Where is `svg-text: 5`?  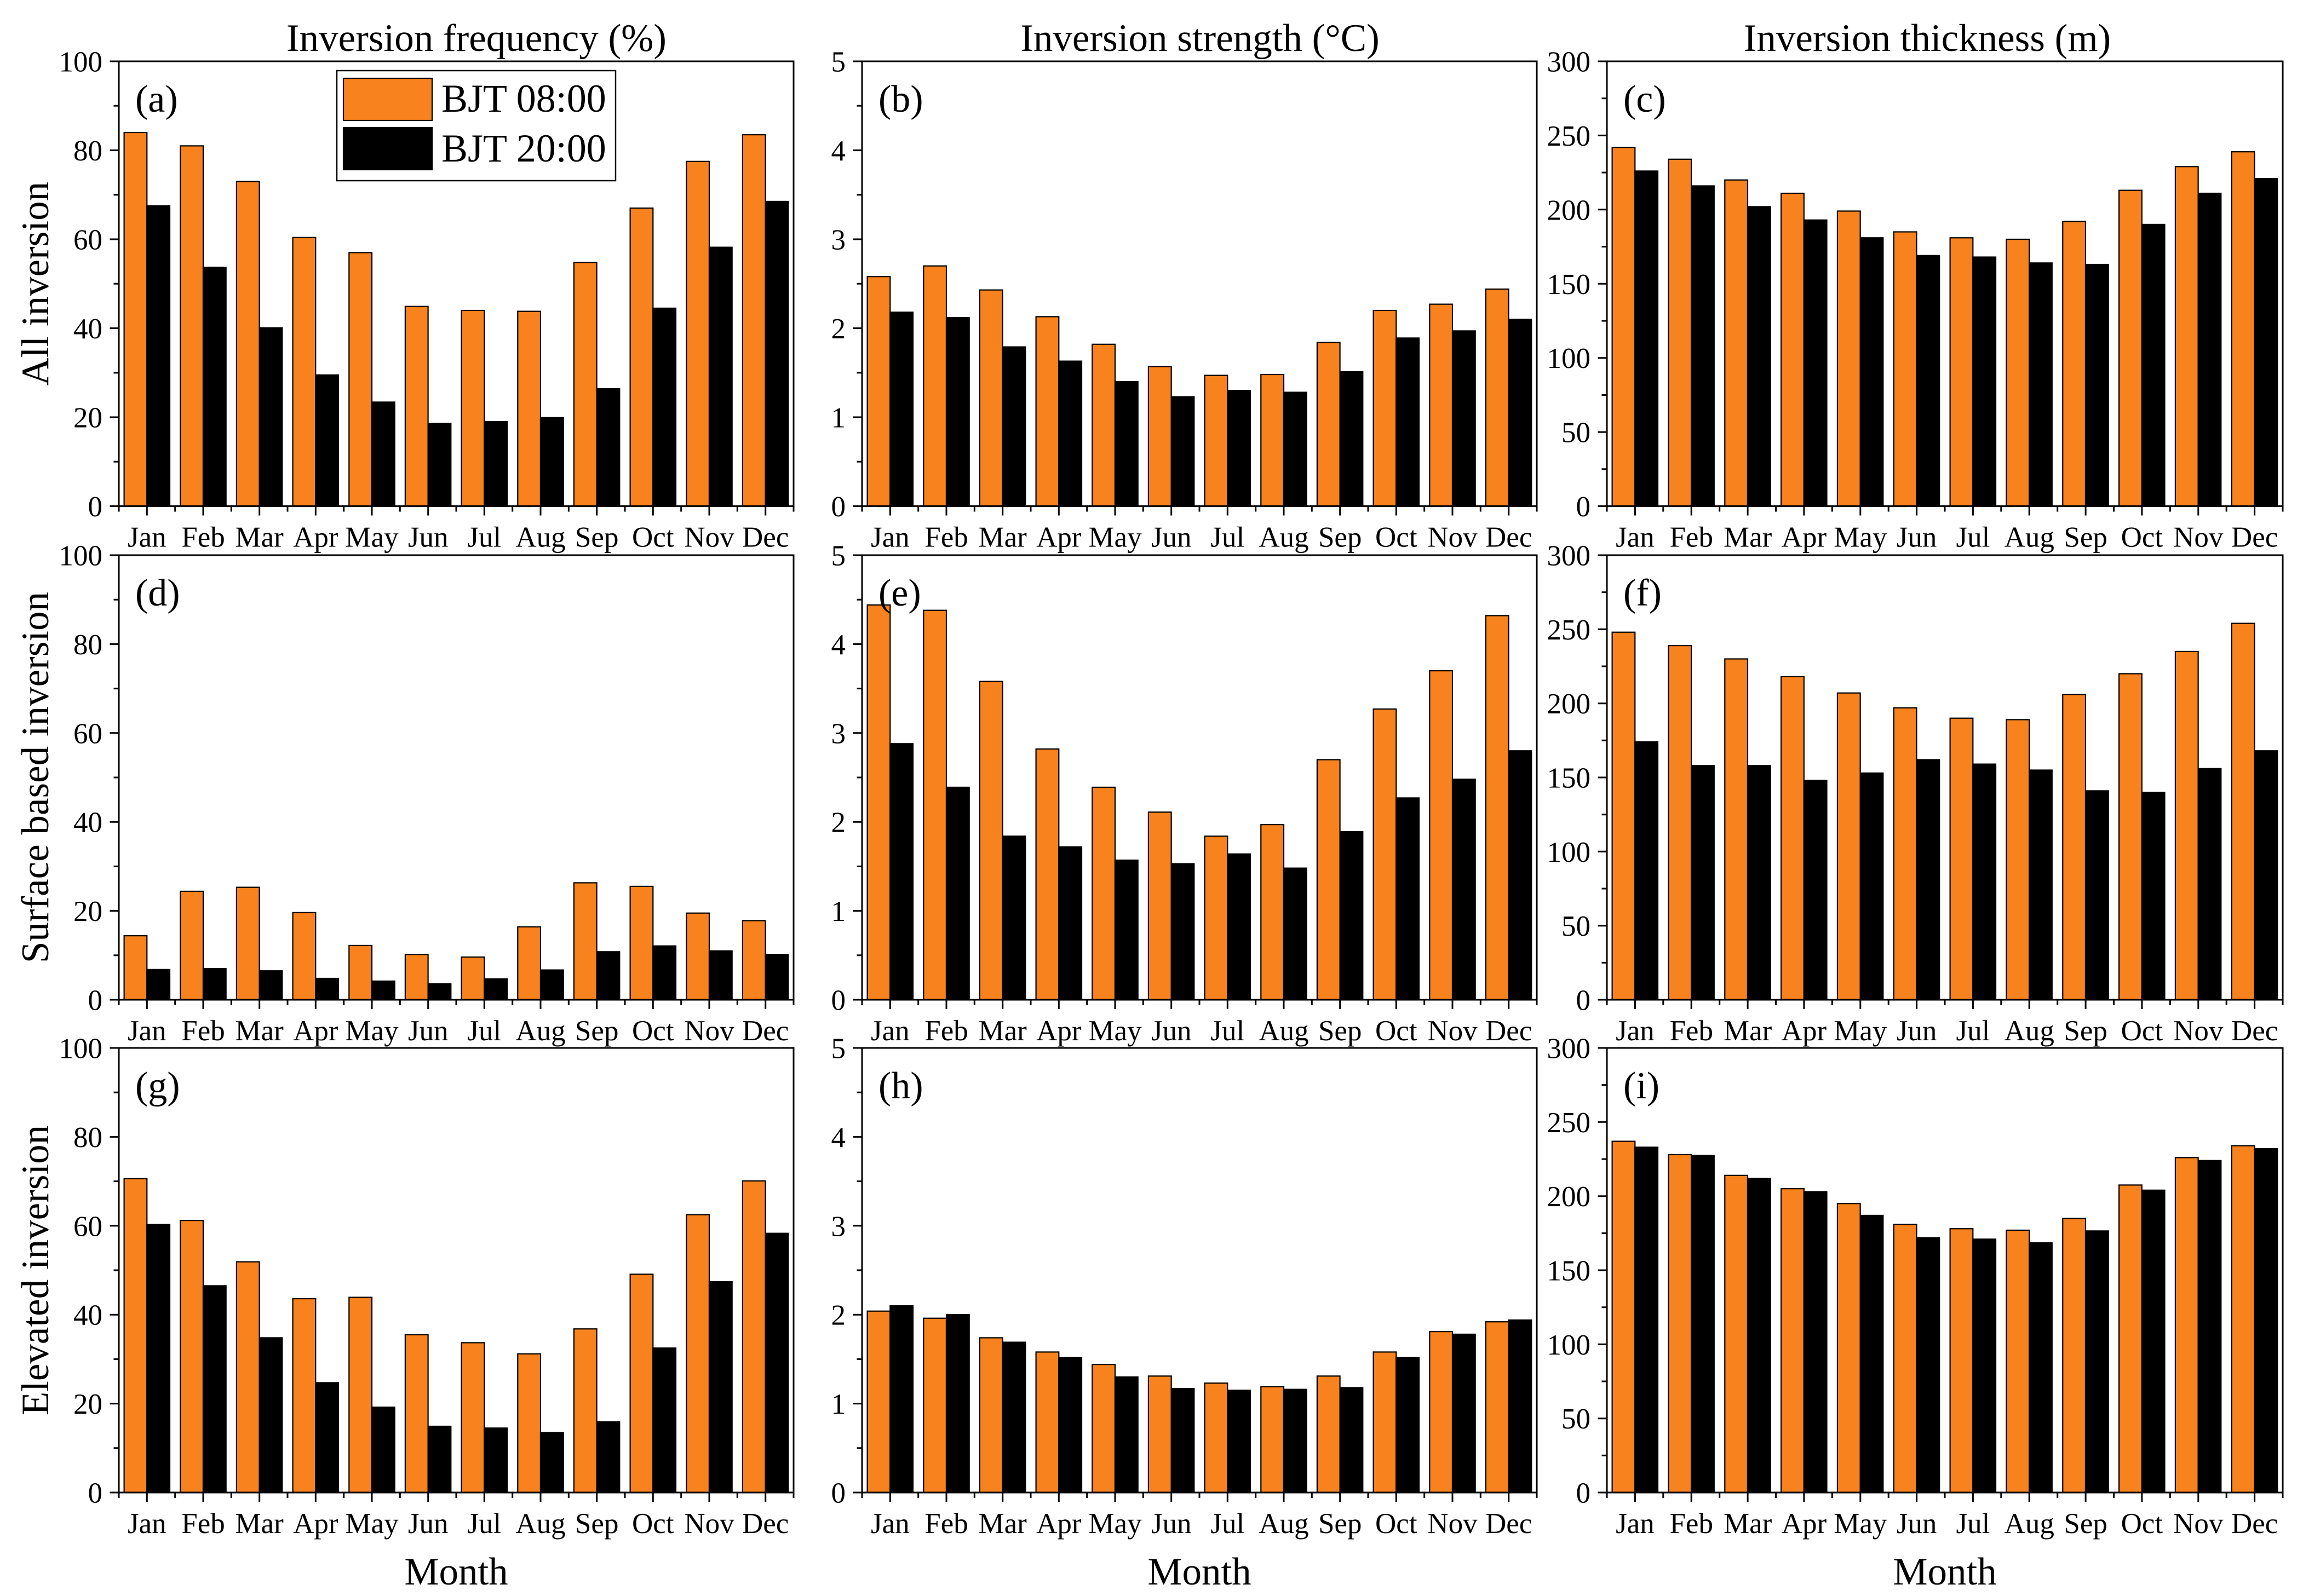 svg-text: 5 is located at coordinates (838, 1049).